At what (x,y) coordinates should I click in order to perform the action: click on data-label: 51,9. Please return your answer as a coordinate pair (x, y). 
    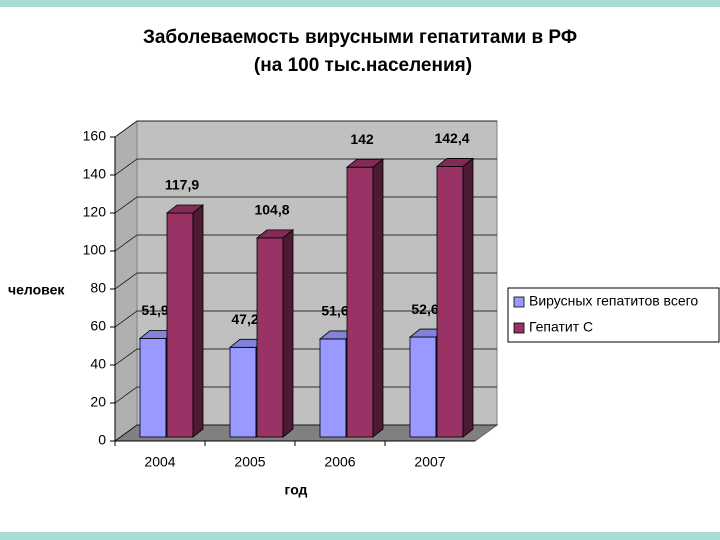
    Looking at the image, I should click on (154, 310).